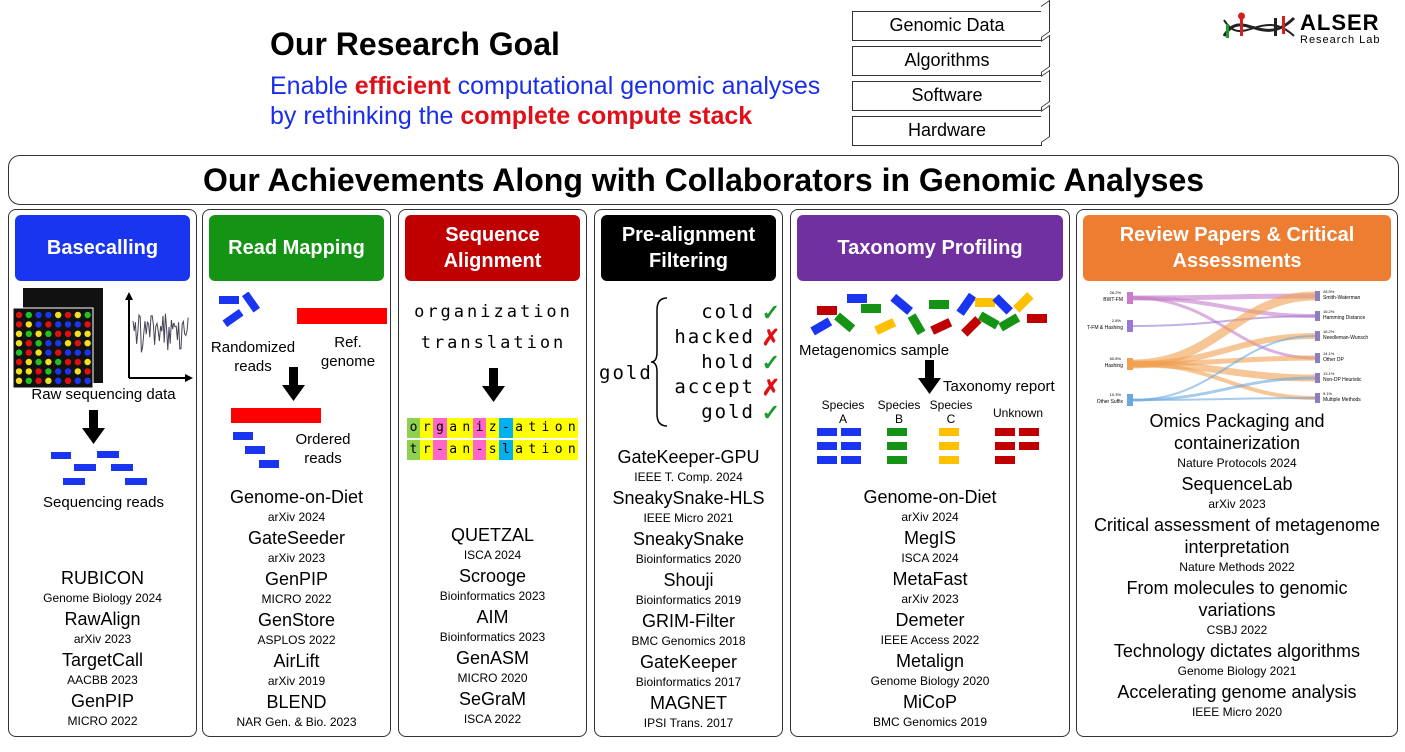 This screenshot has height=752, width=1405. What do you see at coordinates (1342, 400) in the screenshot?
I see `sankey-right-label: Multiple Methods` at bounding box center [1342, 400].